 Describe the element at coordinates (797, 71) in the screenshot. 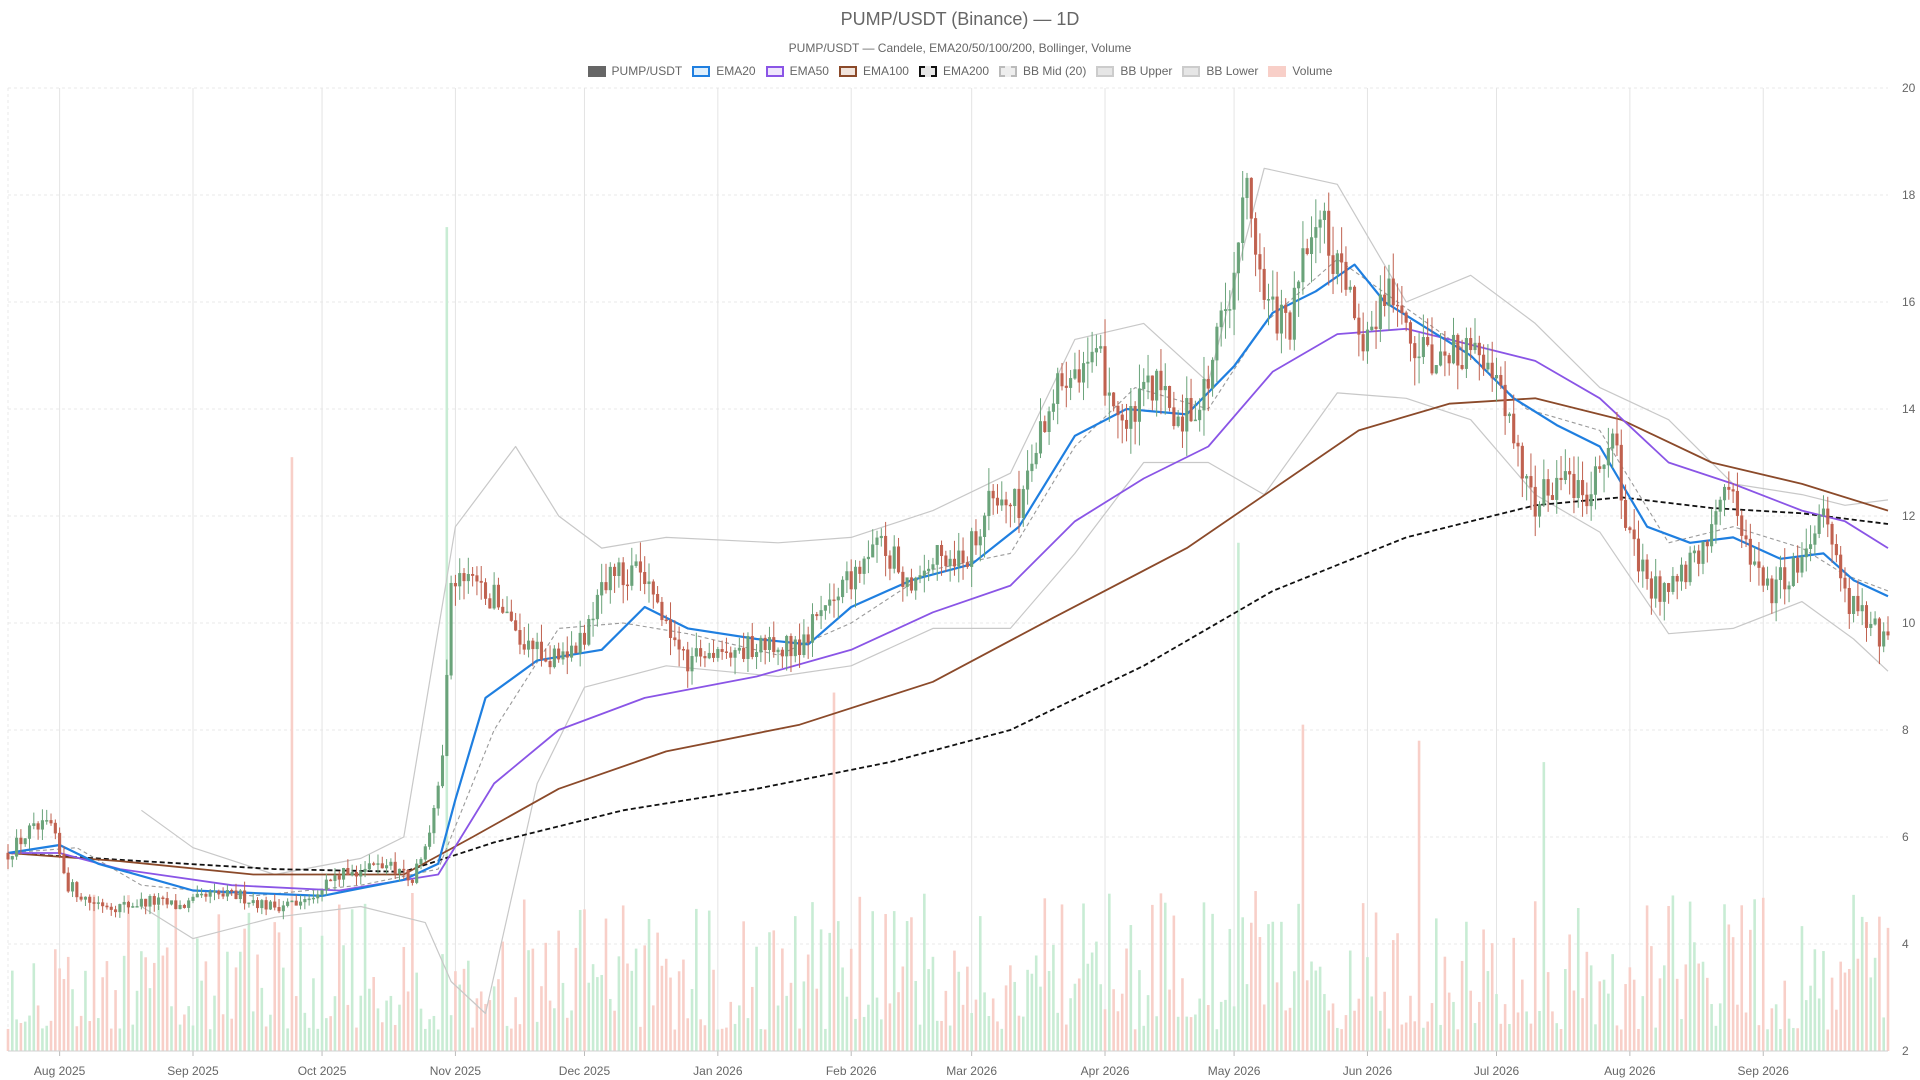

I see `legend-item: EMA50` at that location.